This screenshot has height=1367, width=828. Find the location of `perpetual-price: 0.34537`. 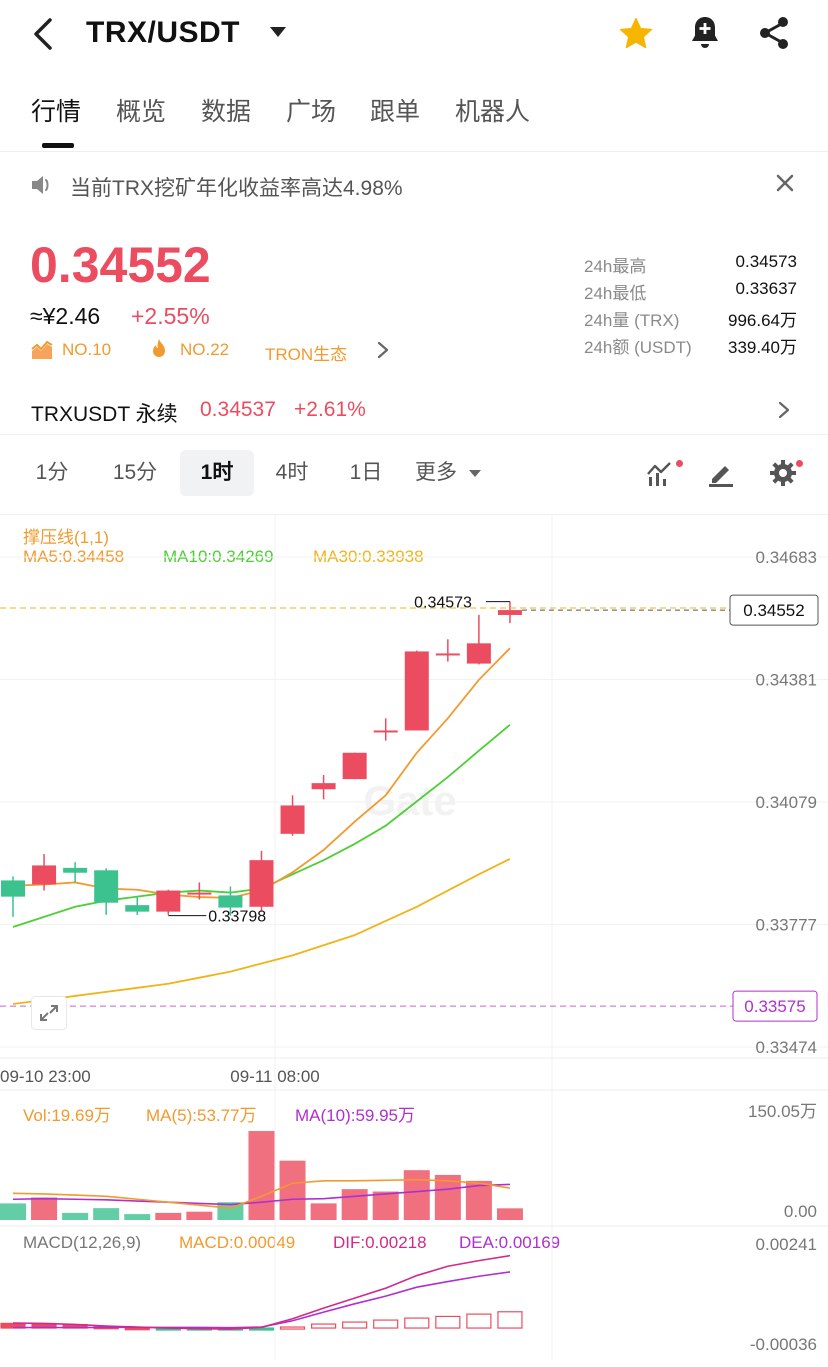

perpetual-price: 0.34537 is located at coordinates (238, 409).